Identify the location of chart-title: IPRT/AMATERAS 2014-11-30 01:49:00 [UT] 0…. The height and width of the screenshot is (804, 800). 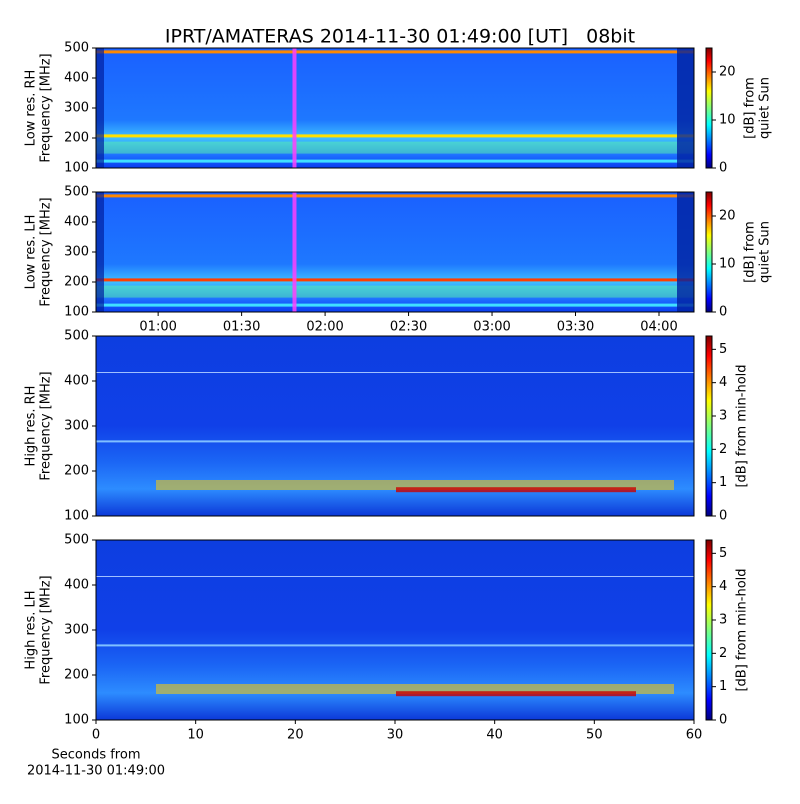
(400, 37).